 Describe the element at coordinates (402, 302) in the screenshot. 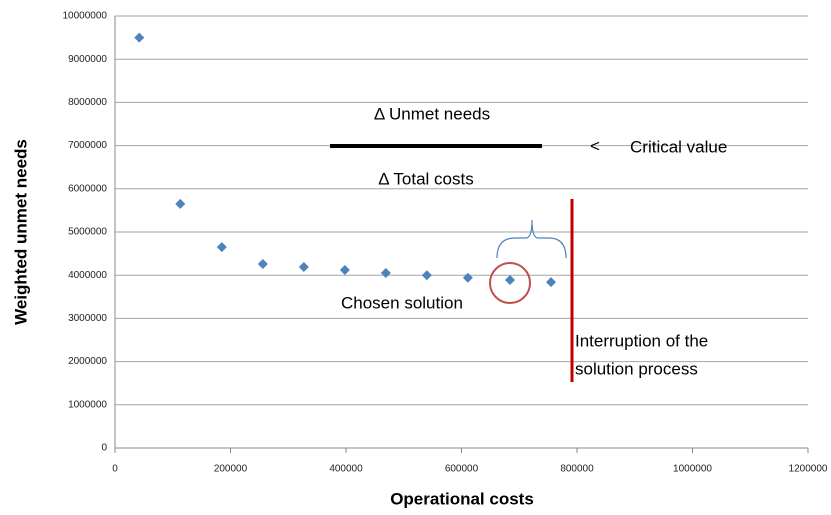

I see `annotation: Chosen solution` at that location.